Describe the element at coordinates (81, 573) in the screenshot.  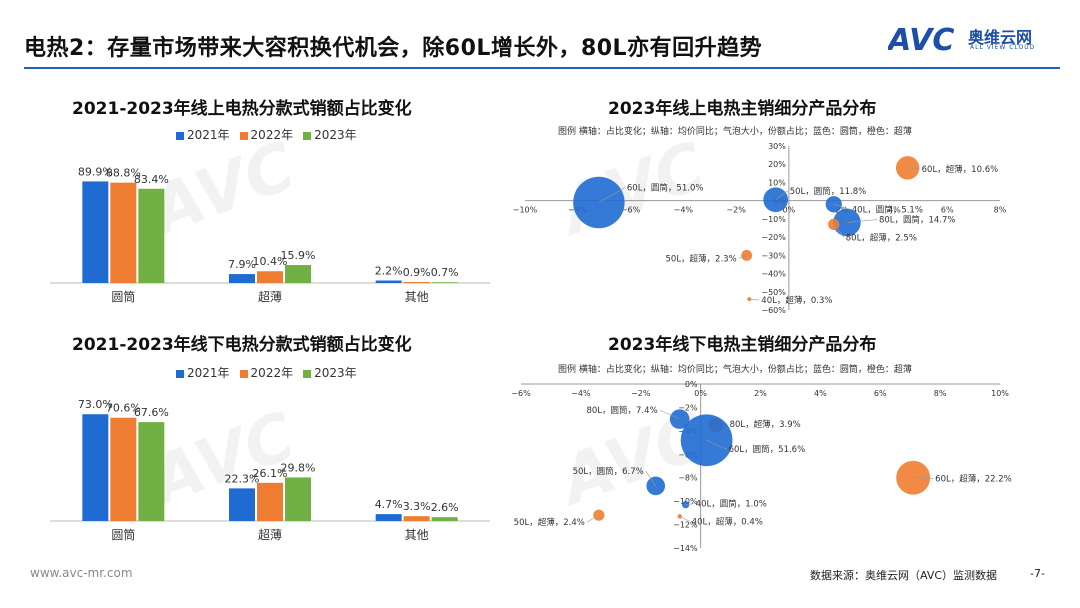
I see `website-url: www.avc-mr.com` at that location.